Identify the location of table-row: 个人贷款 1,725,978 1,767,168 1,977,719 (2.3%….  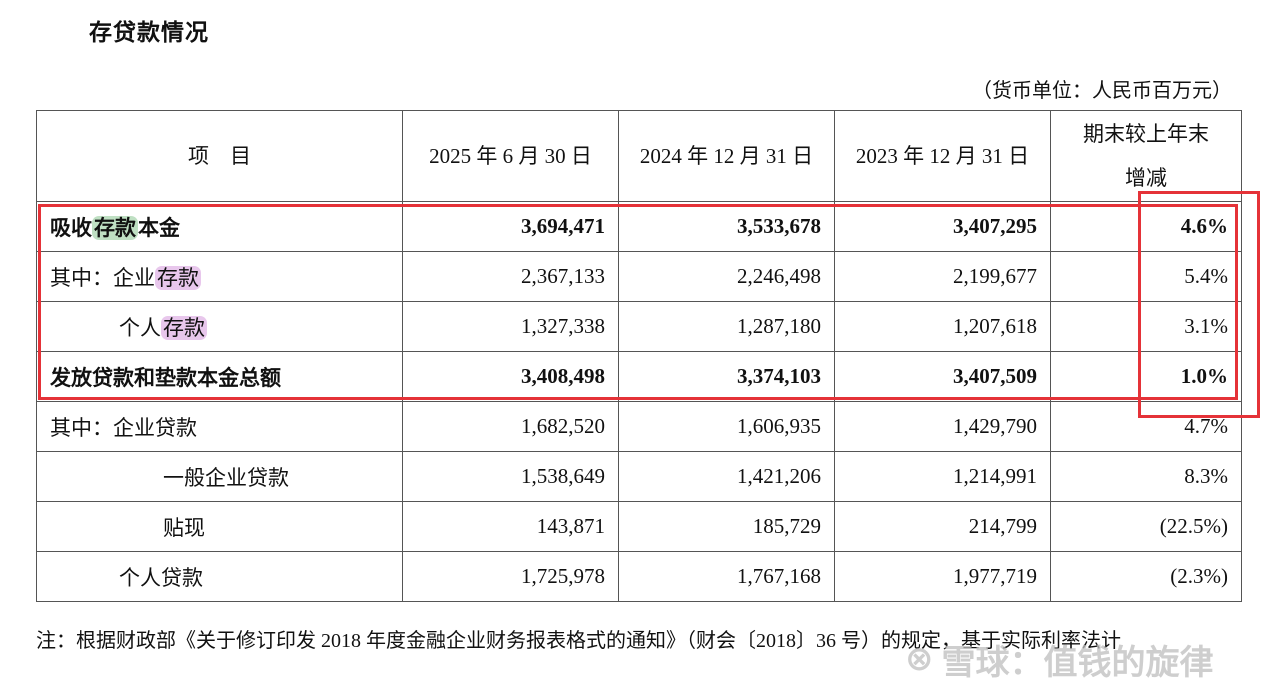
(639, 576).